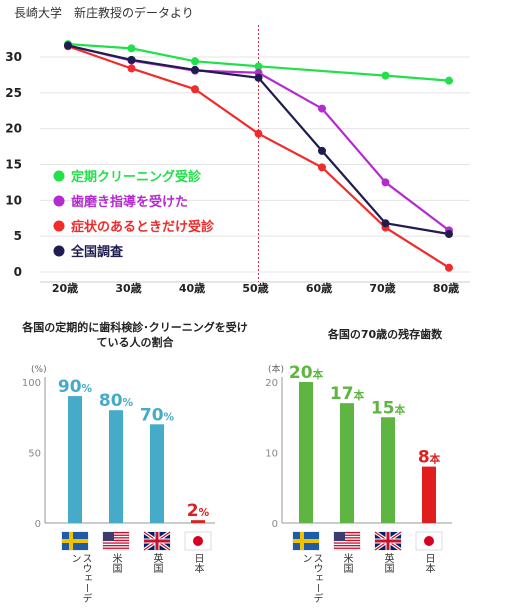  I want to click on value-number: 17, so click(342, 394).